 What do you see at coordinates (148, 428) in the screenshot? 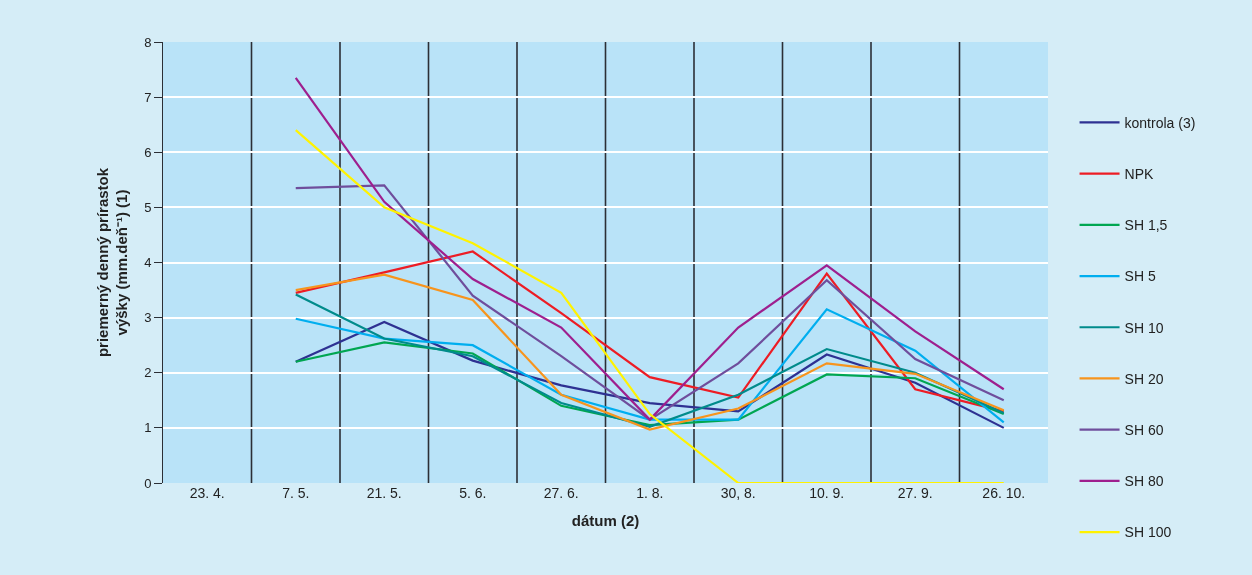
I see `y-tick-label: 1` at bounding box center [148, 428].